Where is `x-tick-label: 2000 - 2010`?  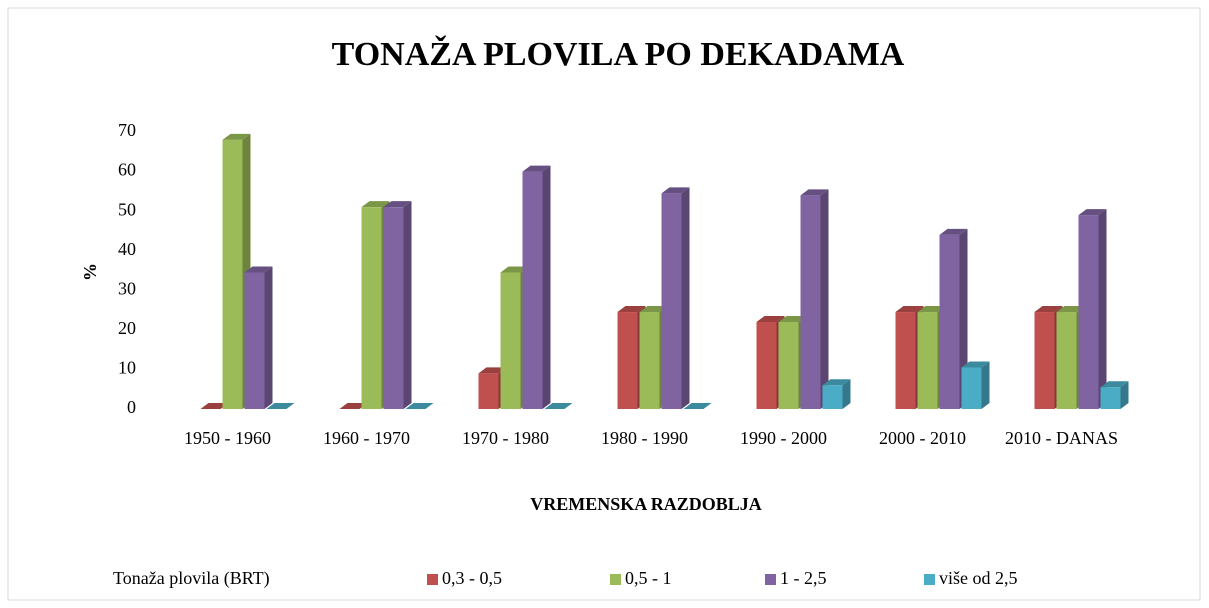
x-tick-label: 2000 - 2010 is located at coordinates (922, 438).